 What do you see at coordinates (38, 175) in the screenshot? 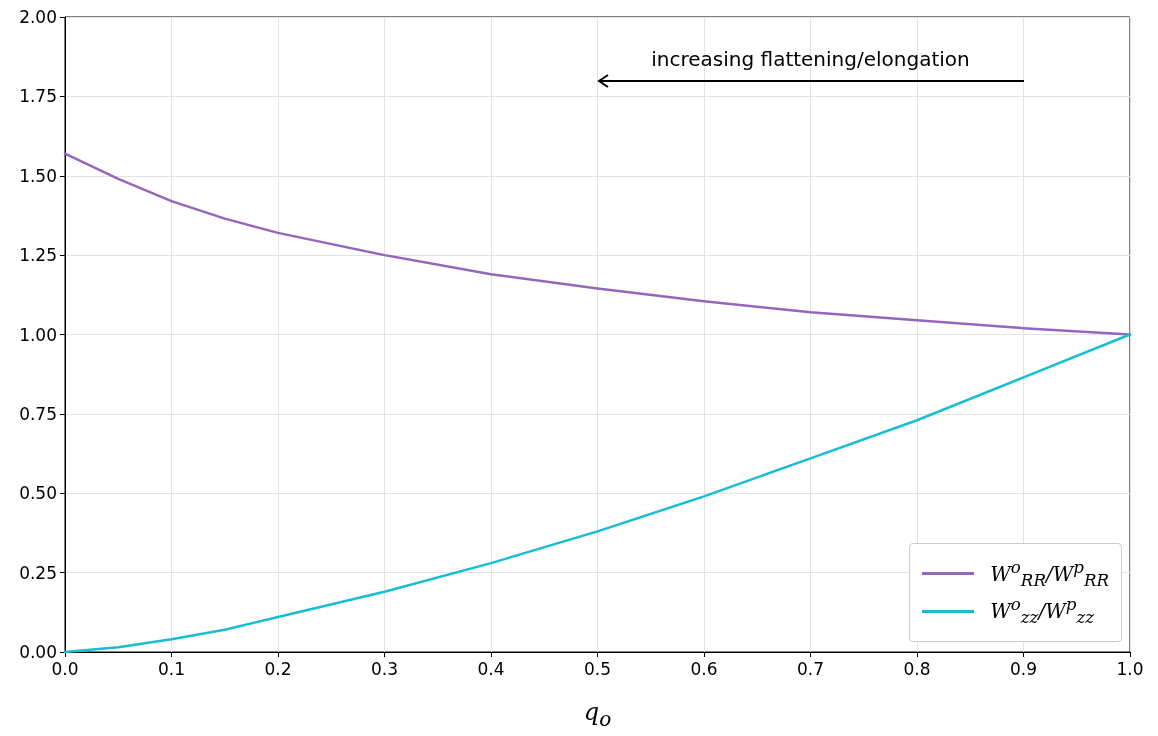
I see `y-tick-label: 1.50` at bounding box center [38, 175].